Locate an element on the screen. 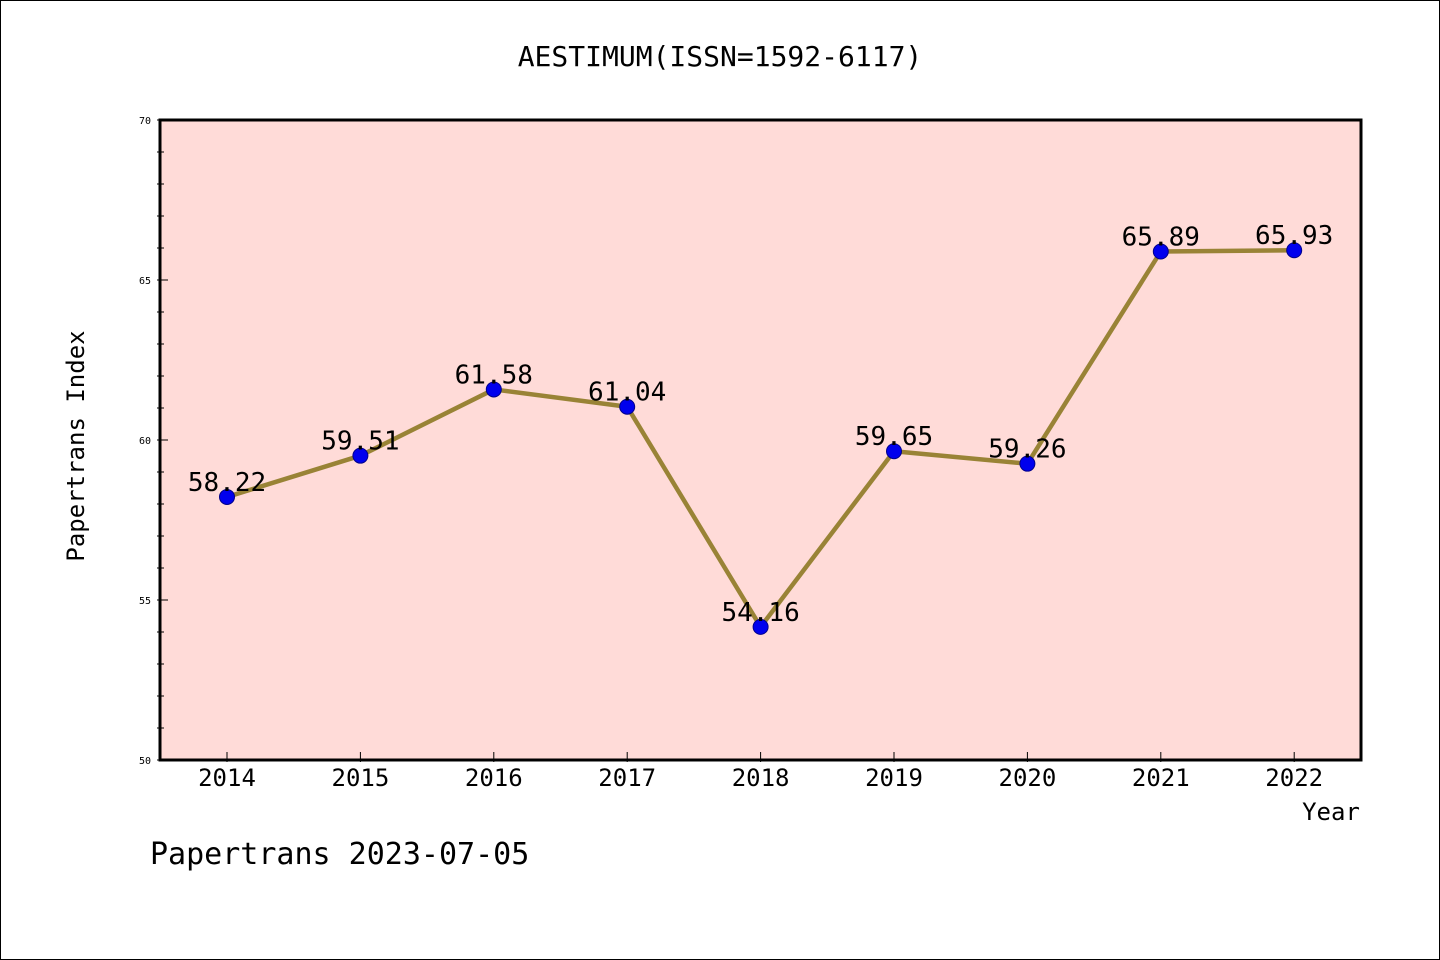 This screenshot has height=960, width=1440. data-label: 59.51 is located at coordinates (360, 442).